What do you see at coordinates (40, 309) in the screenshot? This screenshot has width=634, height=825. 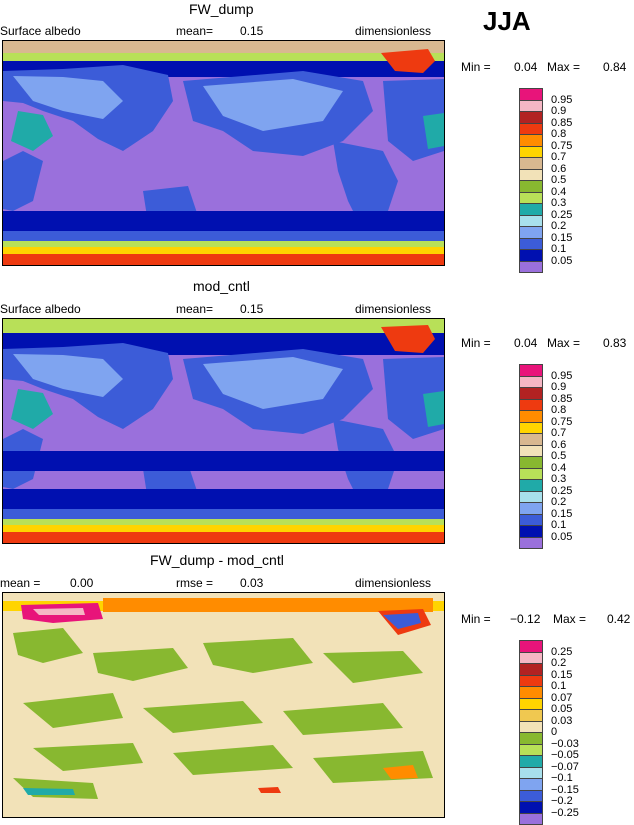 I see `panel2-variable-label: Surface albedo` at bounding box center [40, 309].